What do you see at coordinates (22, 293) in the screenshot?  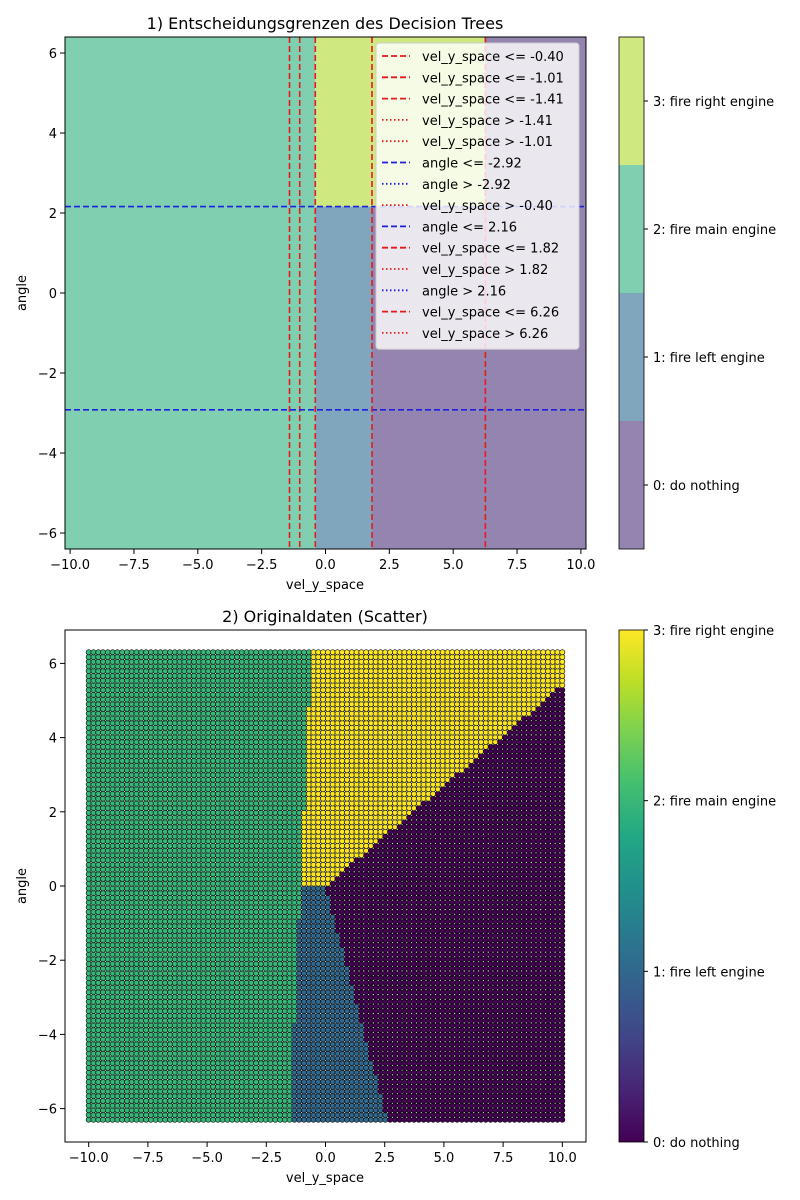 I see `chart1-y-axis-label: angle` at bounding box center [22, 293].